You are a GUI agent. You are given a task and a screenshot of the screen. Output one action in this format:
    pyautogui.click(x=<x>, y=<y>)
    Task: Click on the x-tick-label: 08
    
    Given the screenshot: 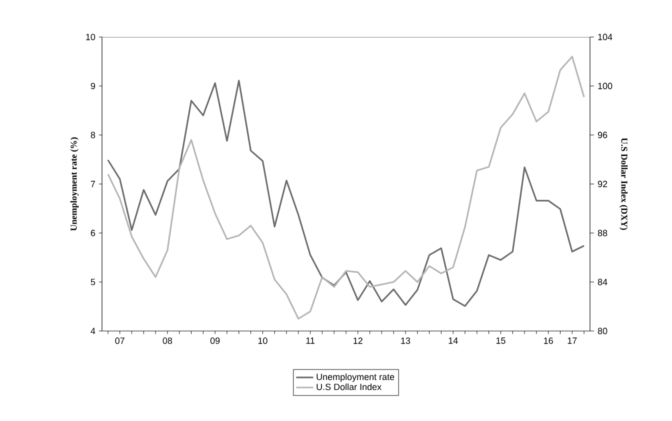 What is the action you would take?
    pyautogui.click(x=167, y=341)
    